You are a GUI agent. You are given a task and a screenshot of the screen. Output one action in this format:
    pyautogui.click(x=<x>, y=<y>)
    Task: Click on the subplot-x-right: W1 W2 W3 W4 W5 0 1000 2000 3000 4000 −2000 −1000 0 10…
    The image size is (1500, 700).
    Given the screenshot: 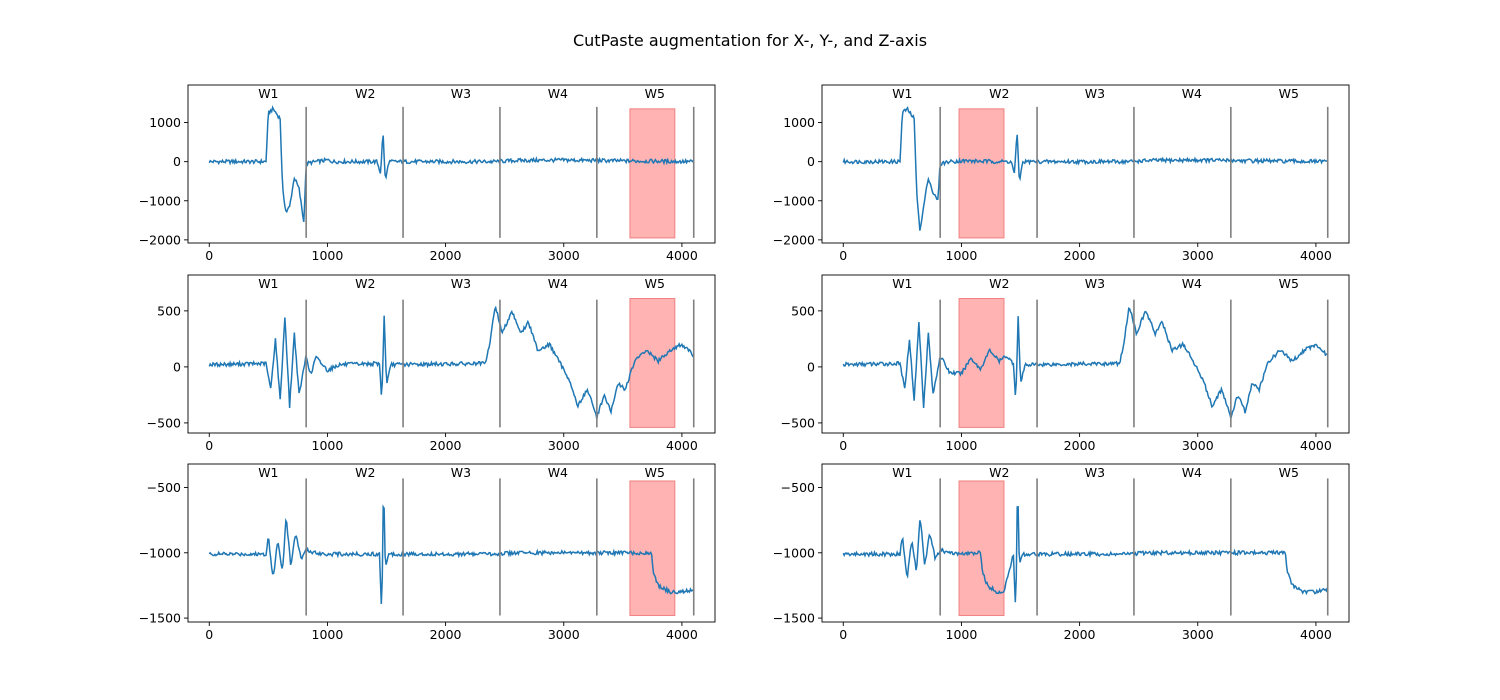 What is the action you would take?
    pyautogui.click(x=1061, y=173)
    